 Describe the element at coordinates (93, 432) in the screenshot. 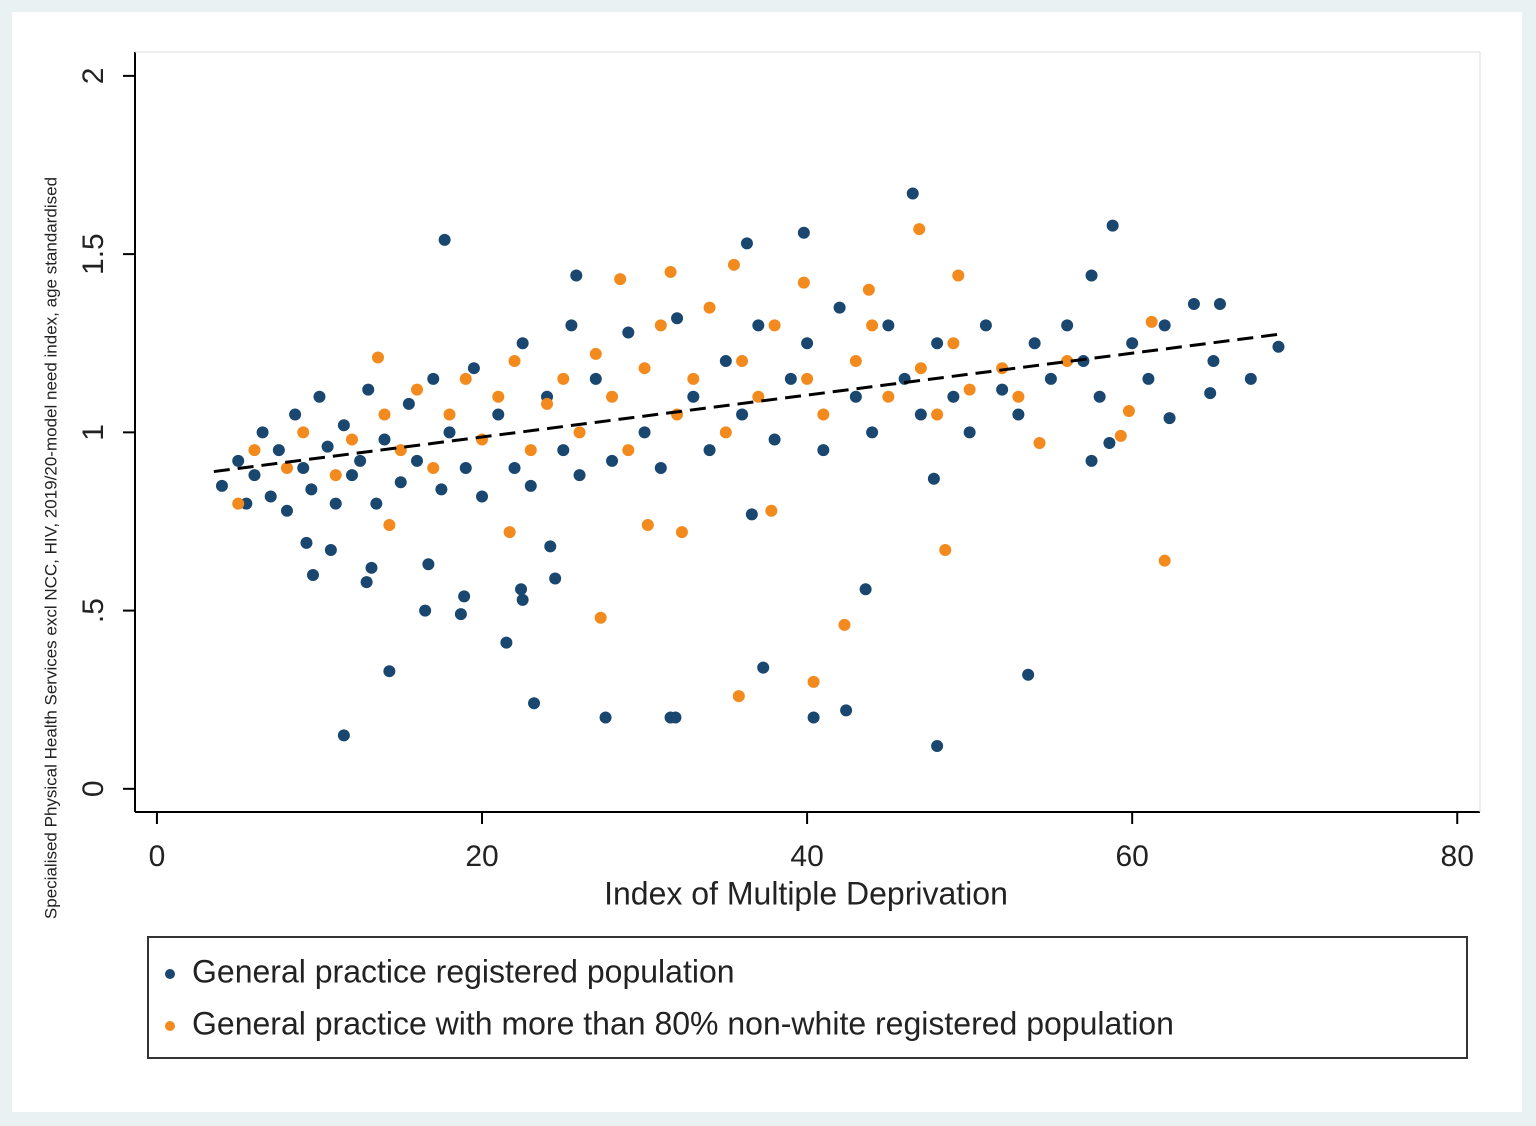

I see `y-tick-label: 1` at that location.